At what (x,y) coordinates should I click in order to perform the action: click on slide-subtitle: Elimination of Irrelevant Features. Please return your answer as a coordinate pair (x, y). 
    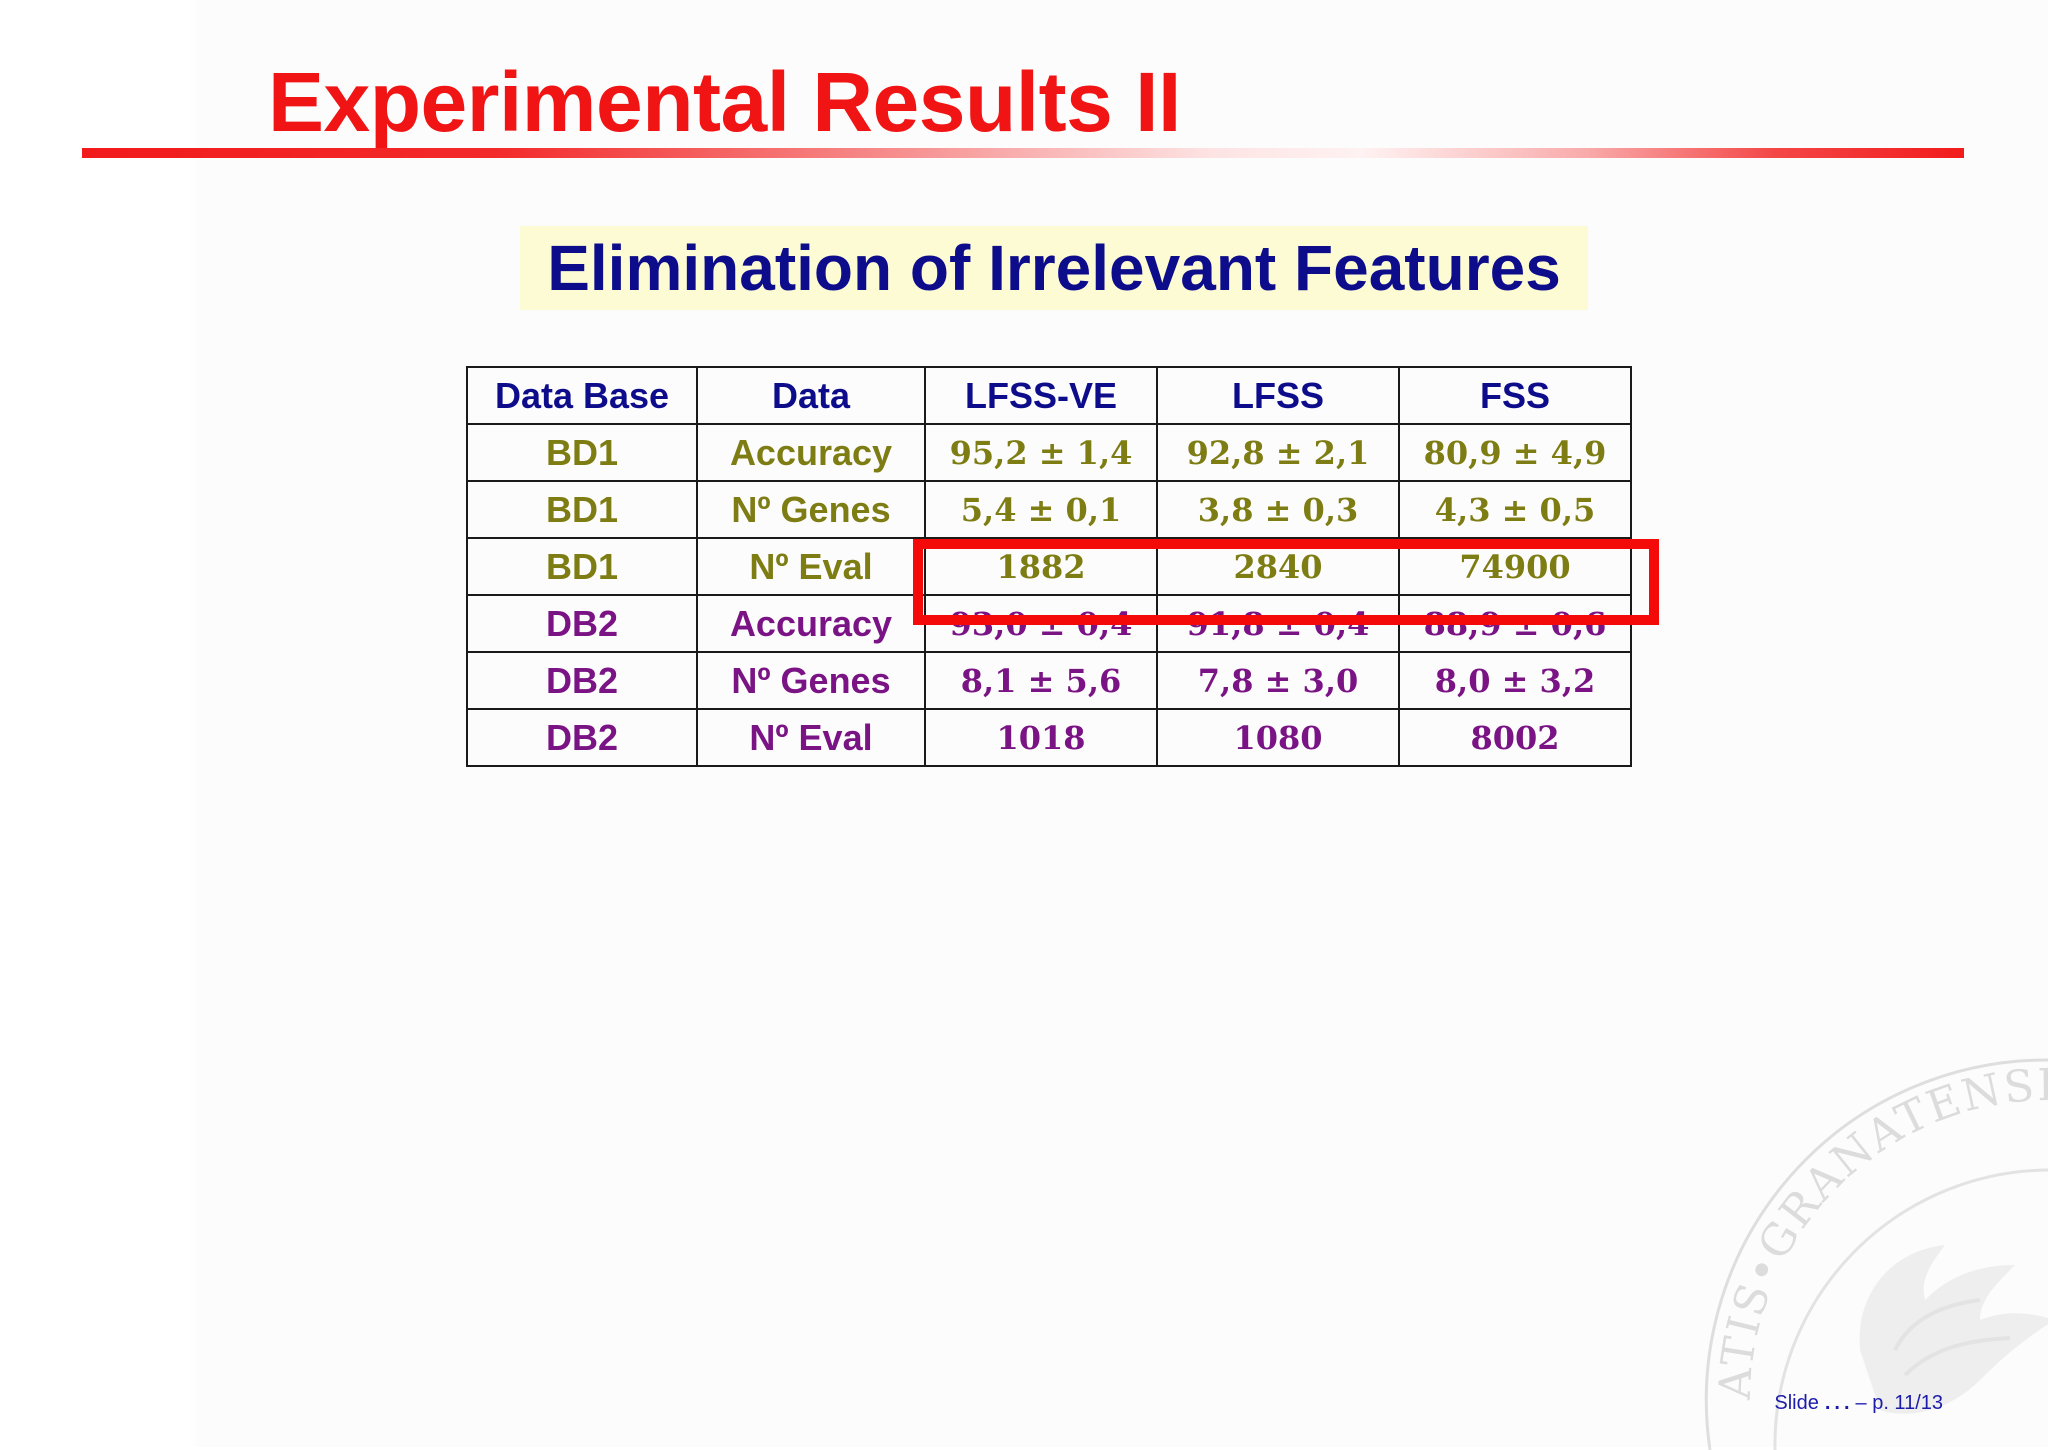
    Looking at the image, I should click on (1054, 268).